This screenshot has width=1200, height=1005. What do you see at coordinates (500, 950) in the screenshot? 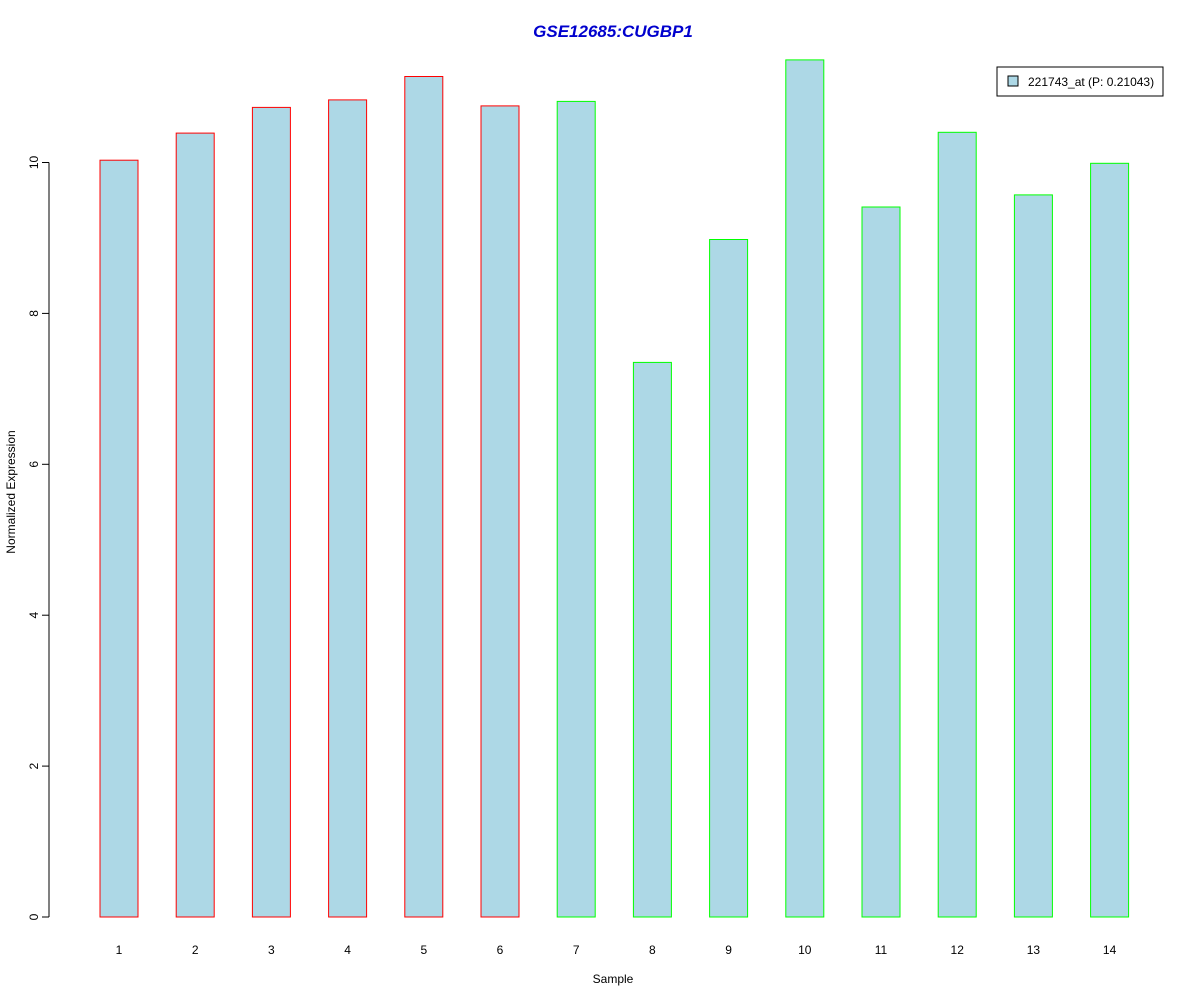
I see `x-tick-label: 6` at bounding box center [500, 950].